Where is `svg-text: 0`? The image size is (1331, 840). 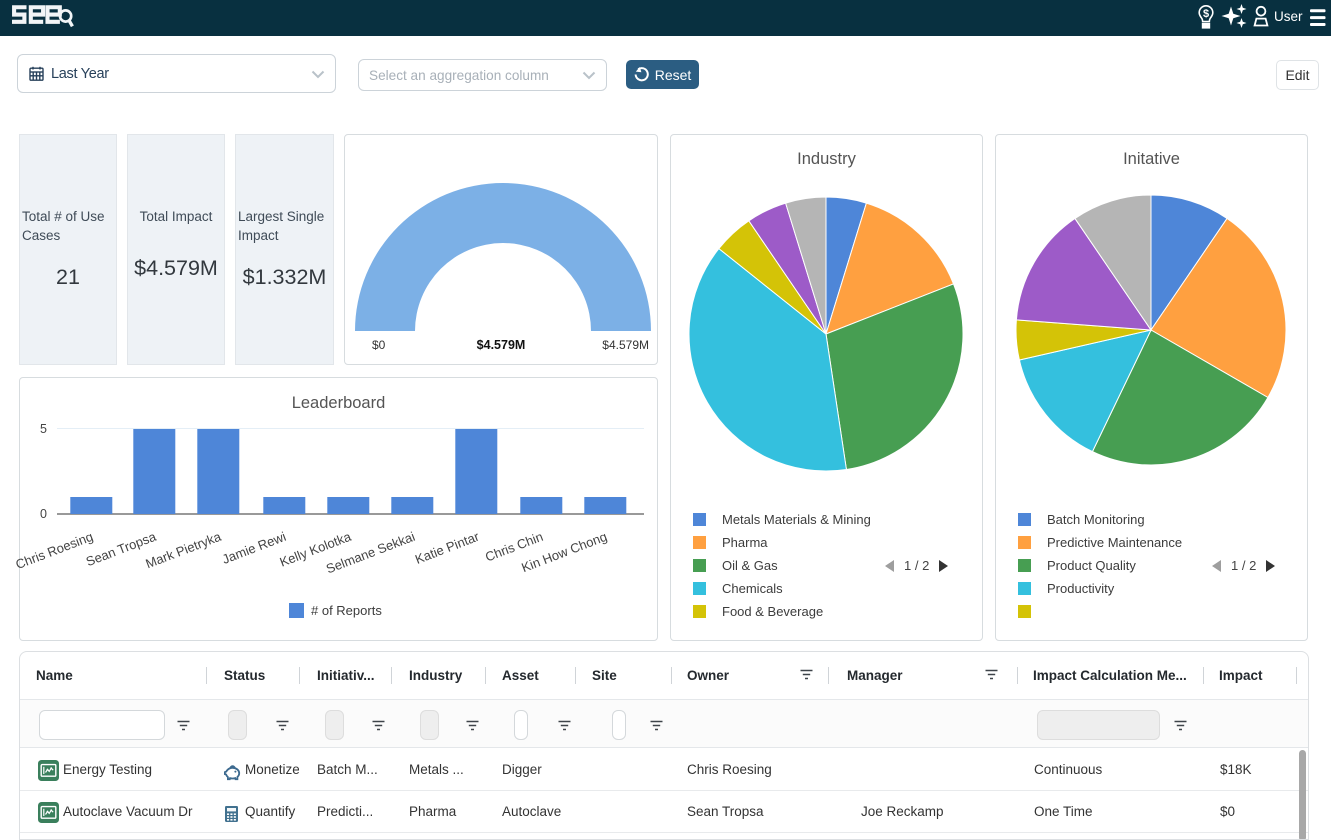 svg-text: 0 is located at coordinates (43, 514).